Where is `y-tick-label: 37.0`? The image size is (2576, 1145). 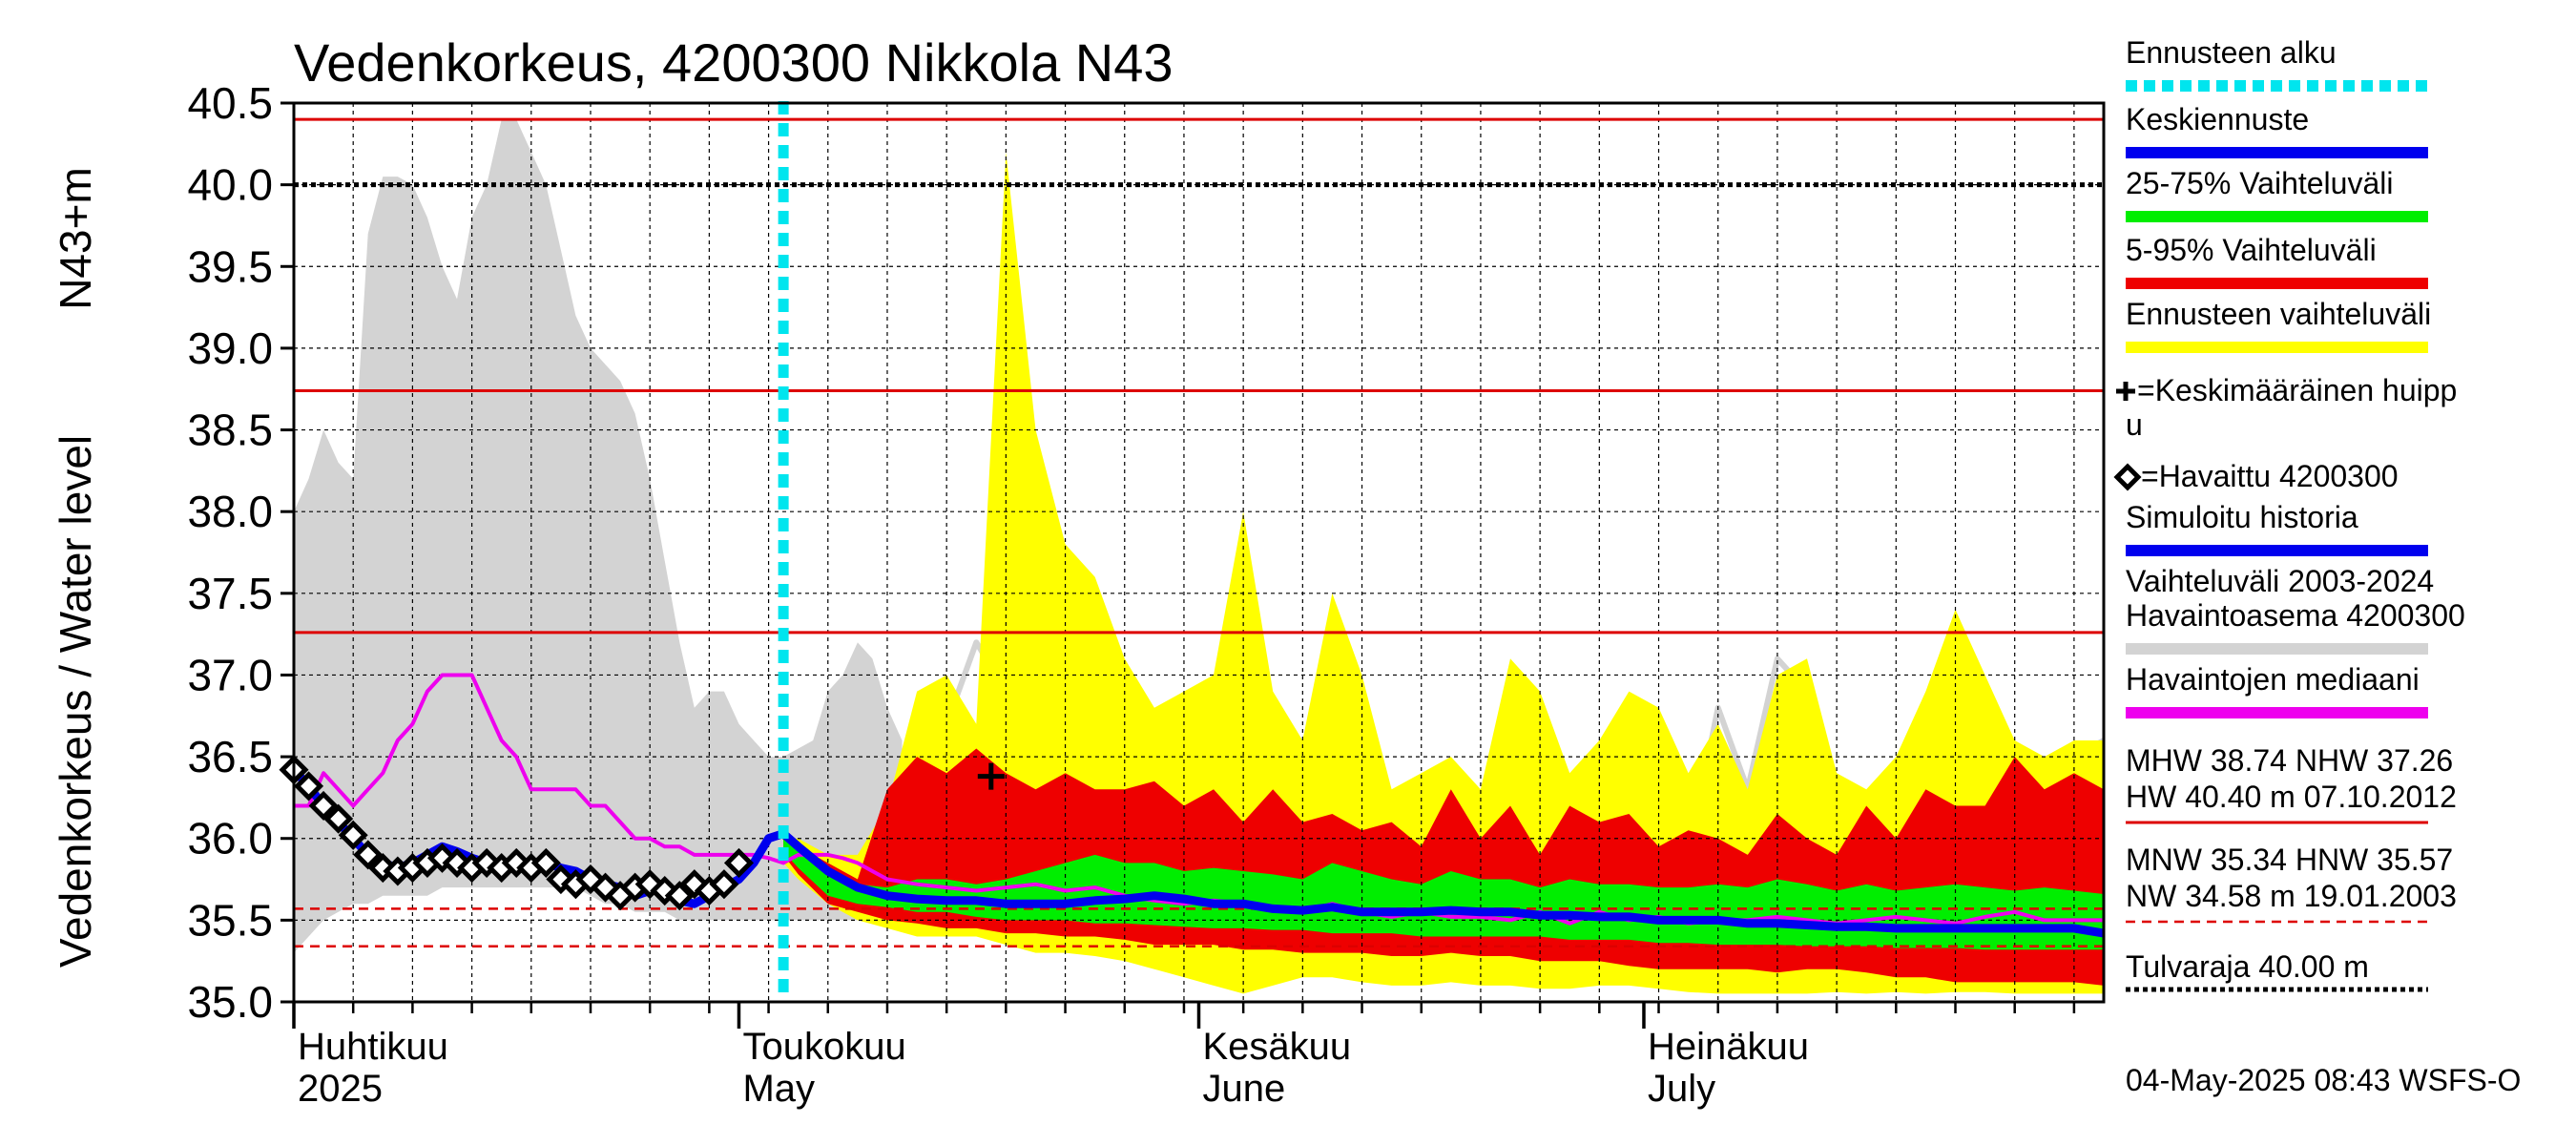
y-tick-label: 37.0 is located at coordinates (230, 674).